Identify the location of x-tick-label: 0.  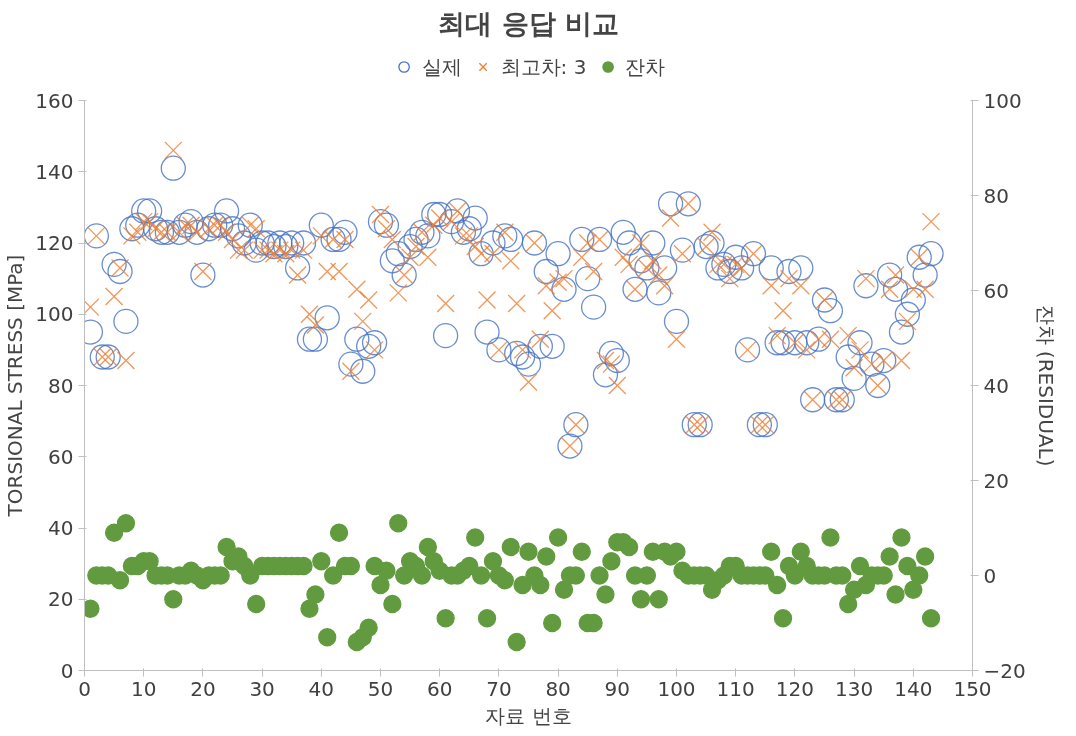
(84, 688).